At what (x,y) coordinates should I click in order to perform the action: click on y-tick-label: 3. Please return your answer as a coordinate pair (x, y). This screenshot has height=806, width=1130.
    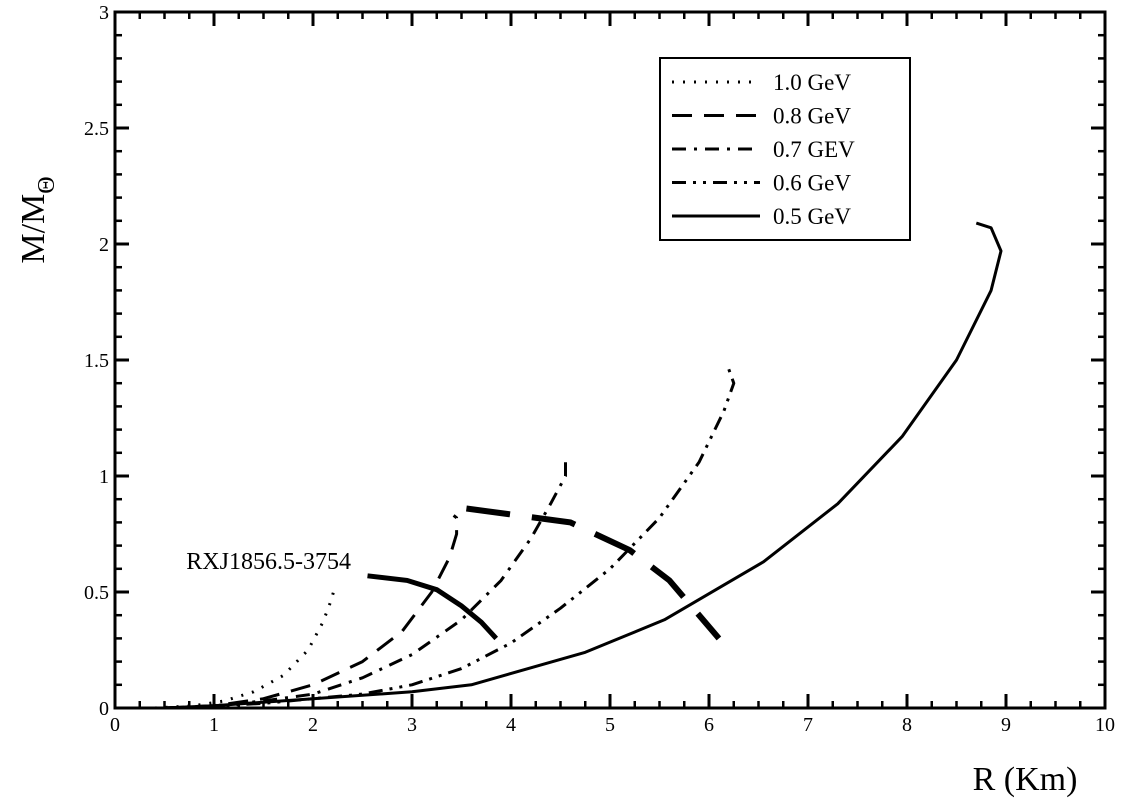
    Looking at the image, I should click on (104, 13).